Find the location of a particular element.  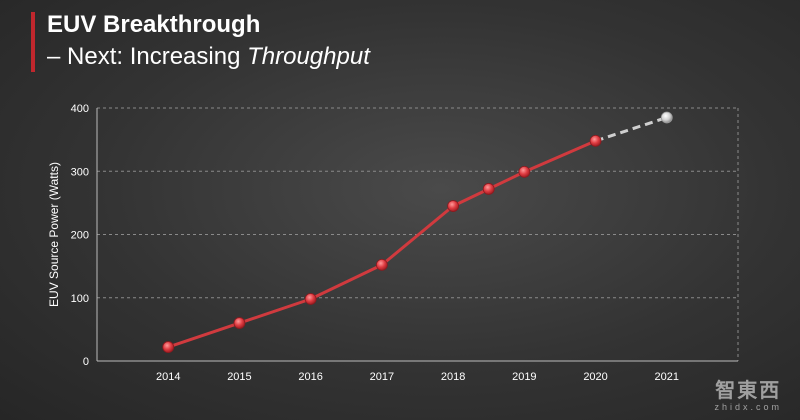

y-tick-label: 400 is located at coordinates (80, 109).